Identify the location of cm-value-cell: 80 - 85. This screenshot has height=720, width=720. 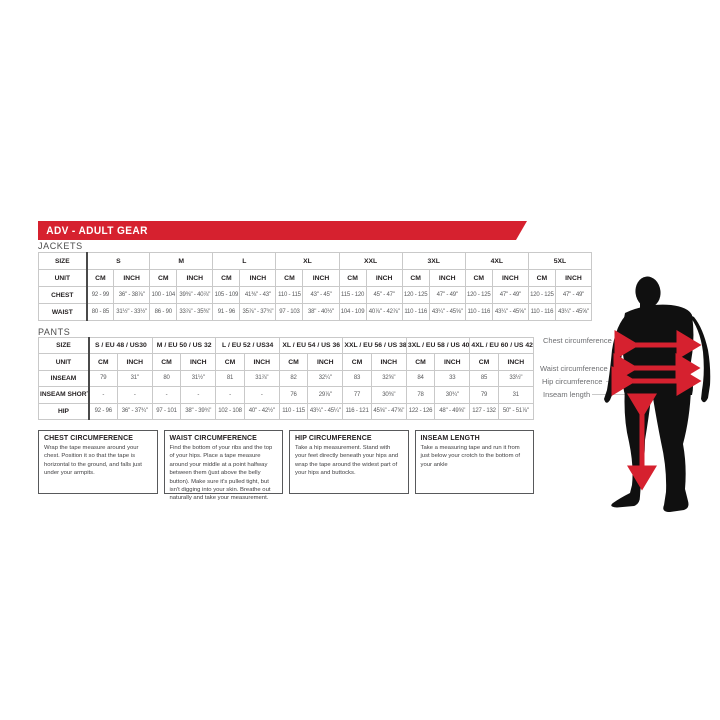
(100, 312).